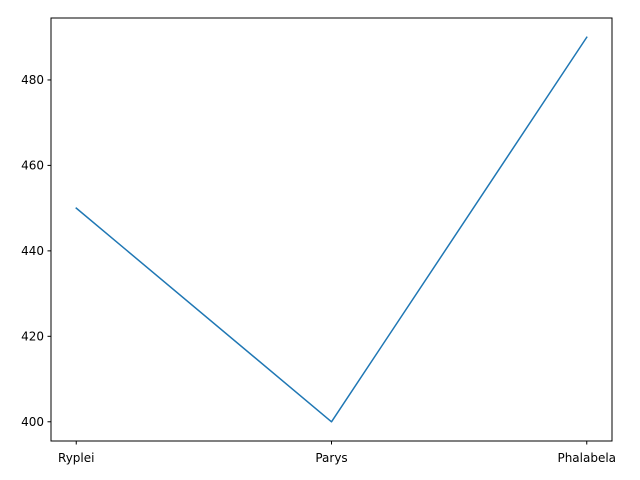  I want to click on x-axis: Ryplei Parys Phalabela, so click(337, 453).